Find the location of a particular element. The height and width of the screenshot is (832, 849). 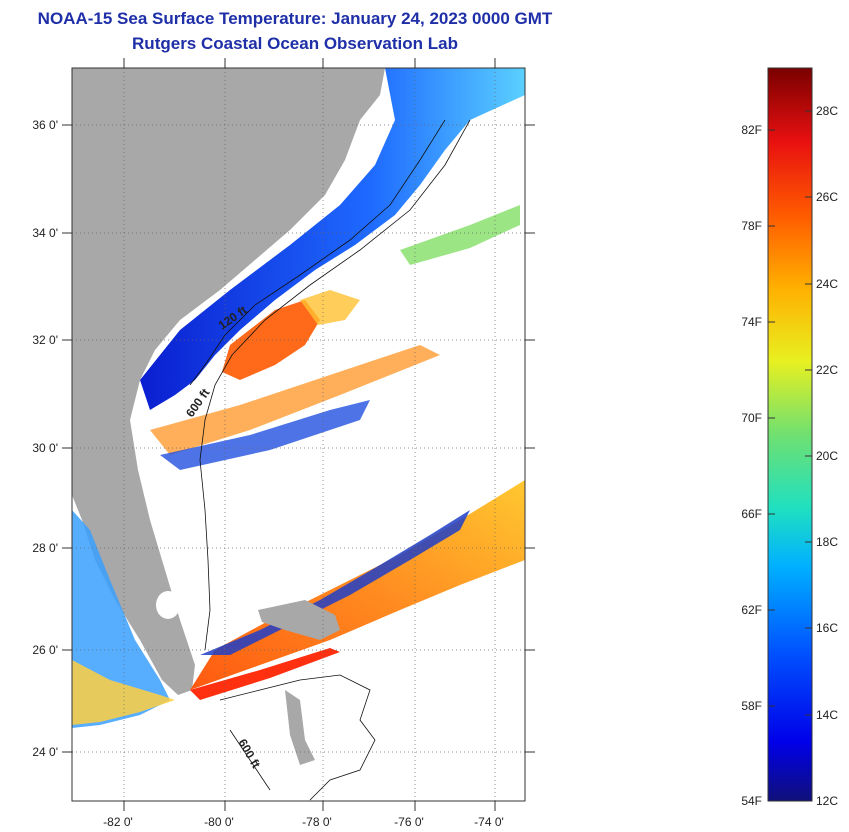

mid-band-mixed is located at coordinates (295, 400).